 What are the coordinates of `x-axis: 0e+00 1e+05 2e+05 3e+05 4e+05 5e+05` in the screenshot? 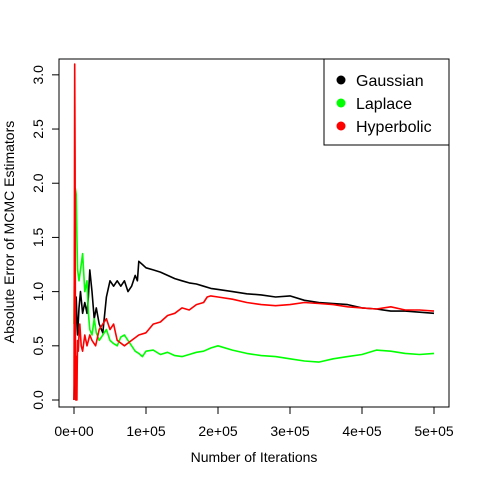 It's located at (254, 422).